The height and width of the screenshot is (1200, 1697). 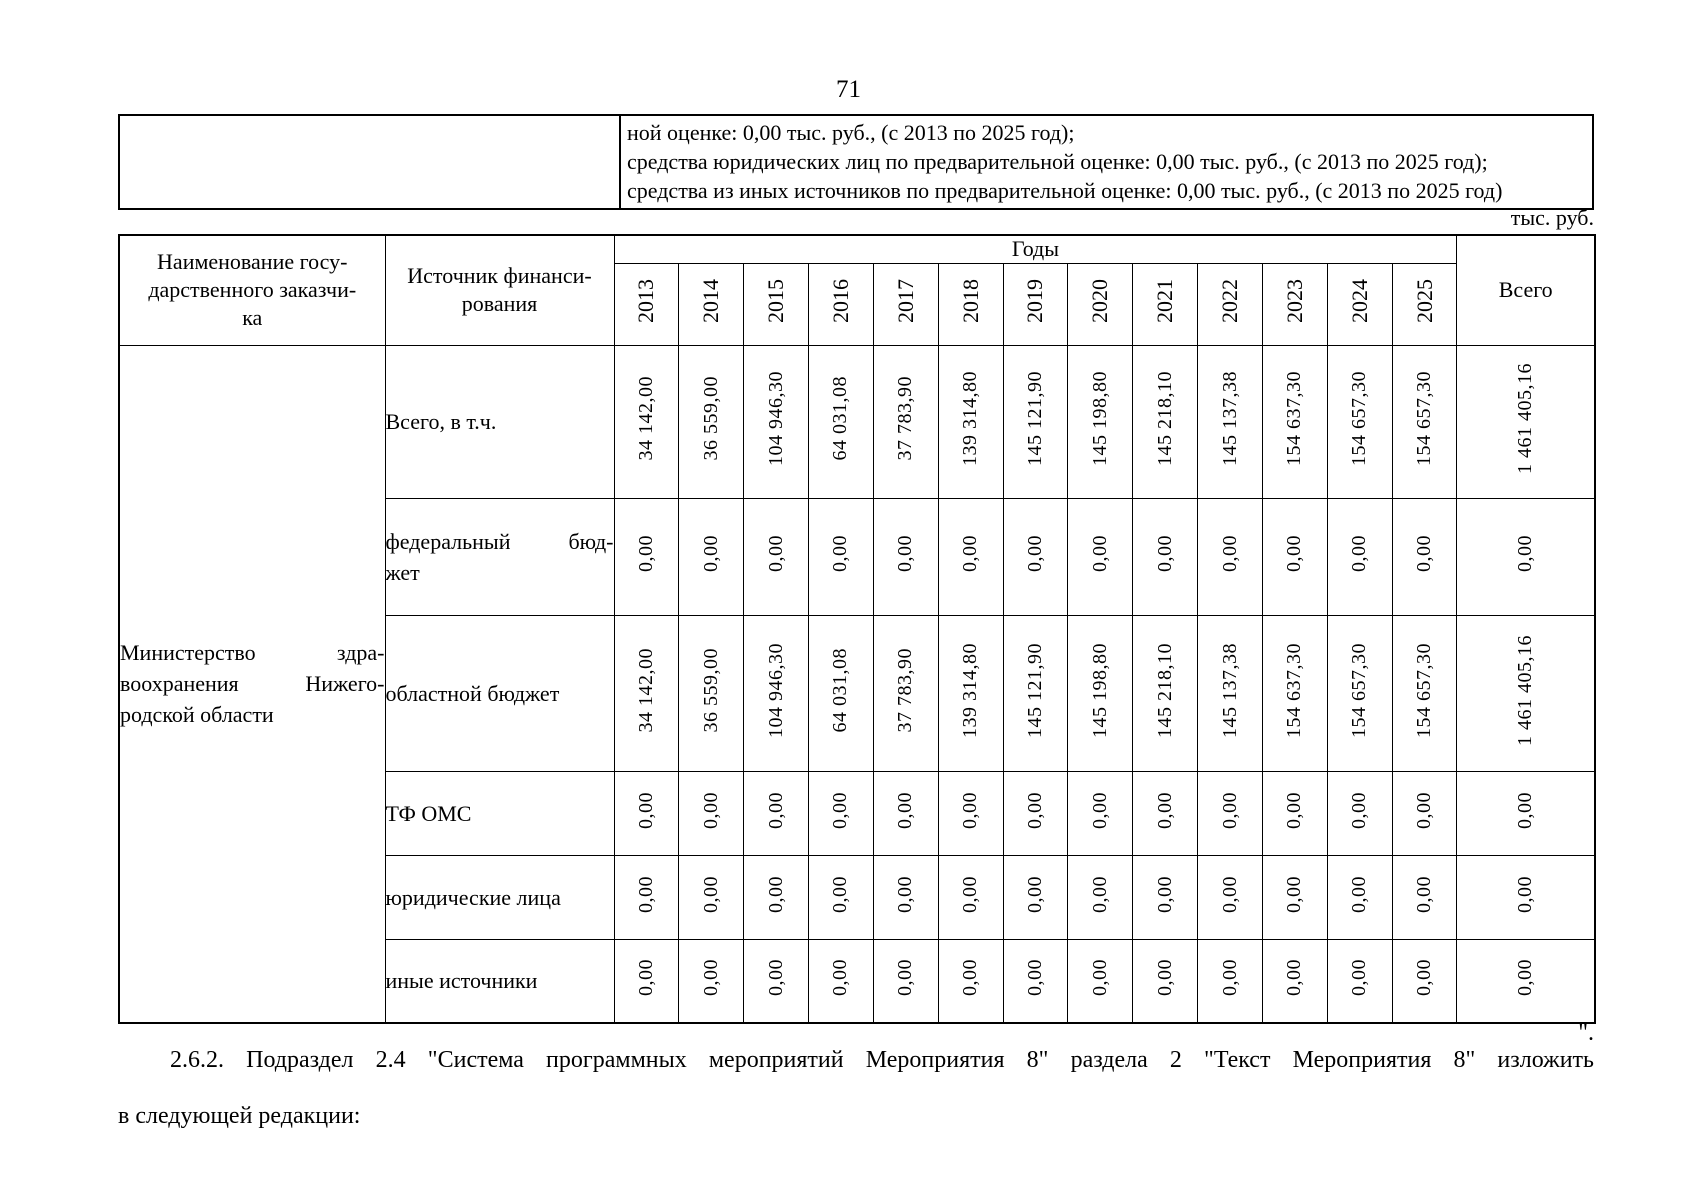 I want to click on source-header-line: рования, so click(x=499, y=304).